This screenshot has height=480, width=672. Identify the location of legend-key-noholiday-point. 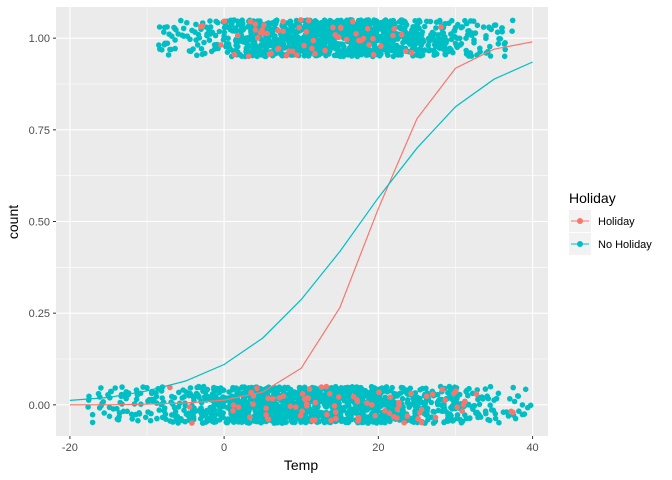
(580, 244).